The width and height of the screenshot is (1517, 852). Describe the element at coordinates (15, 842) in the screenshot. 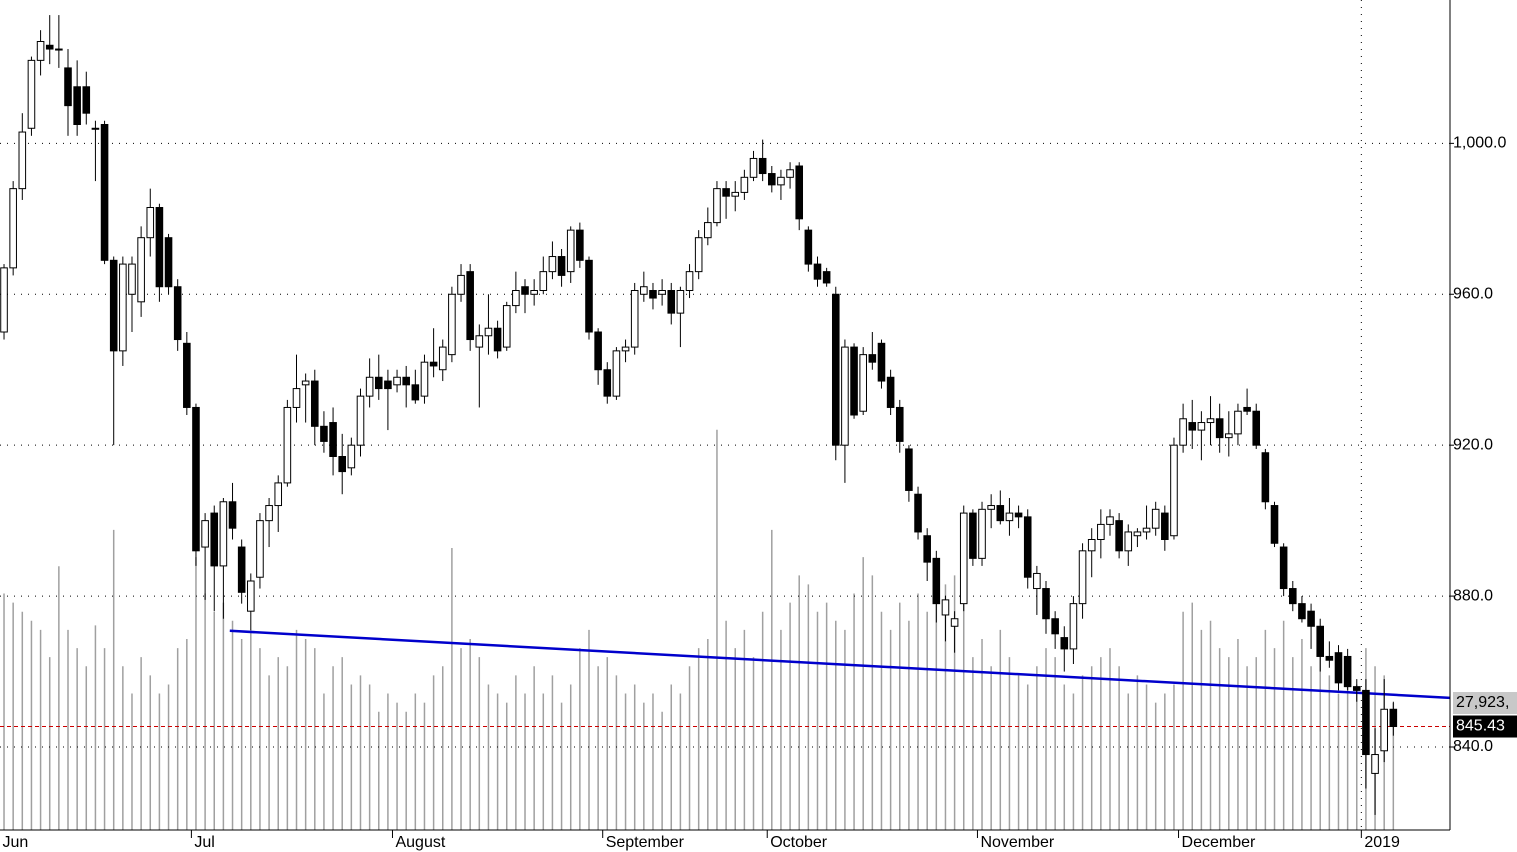

I see `x-tick-label: Jun` at that location.